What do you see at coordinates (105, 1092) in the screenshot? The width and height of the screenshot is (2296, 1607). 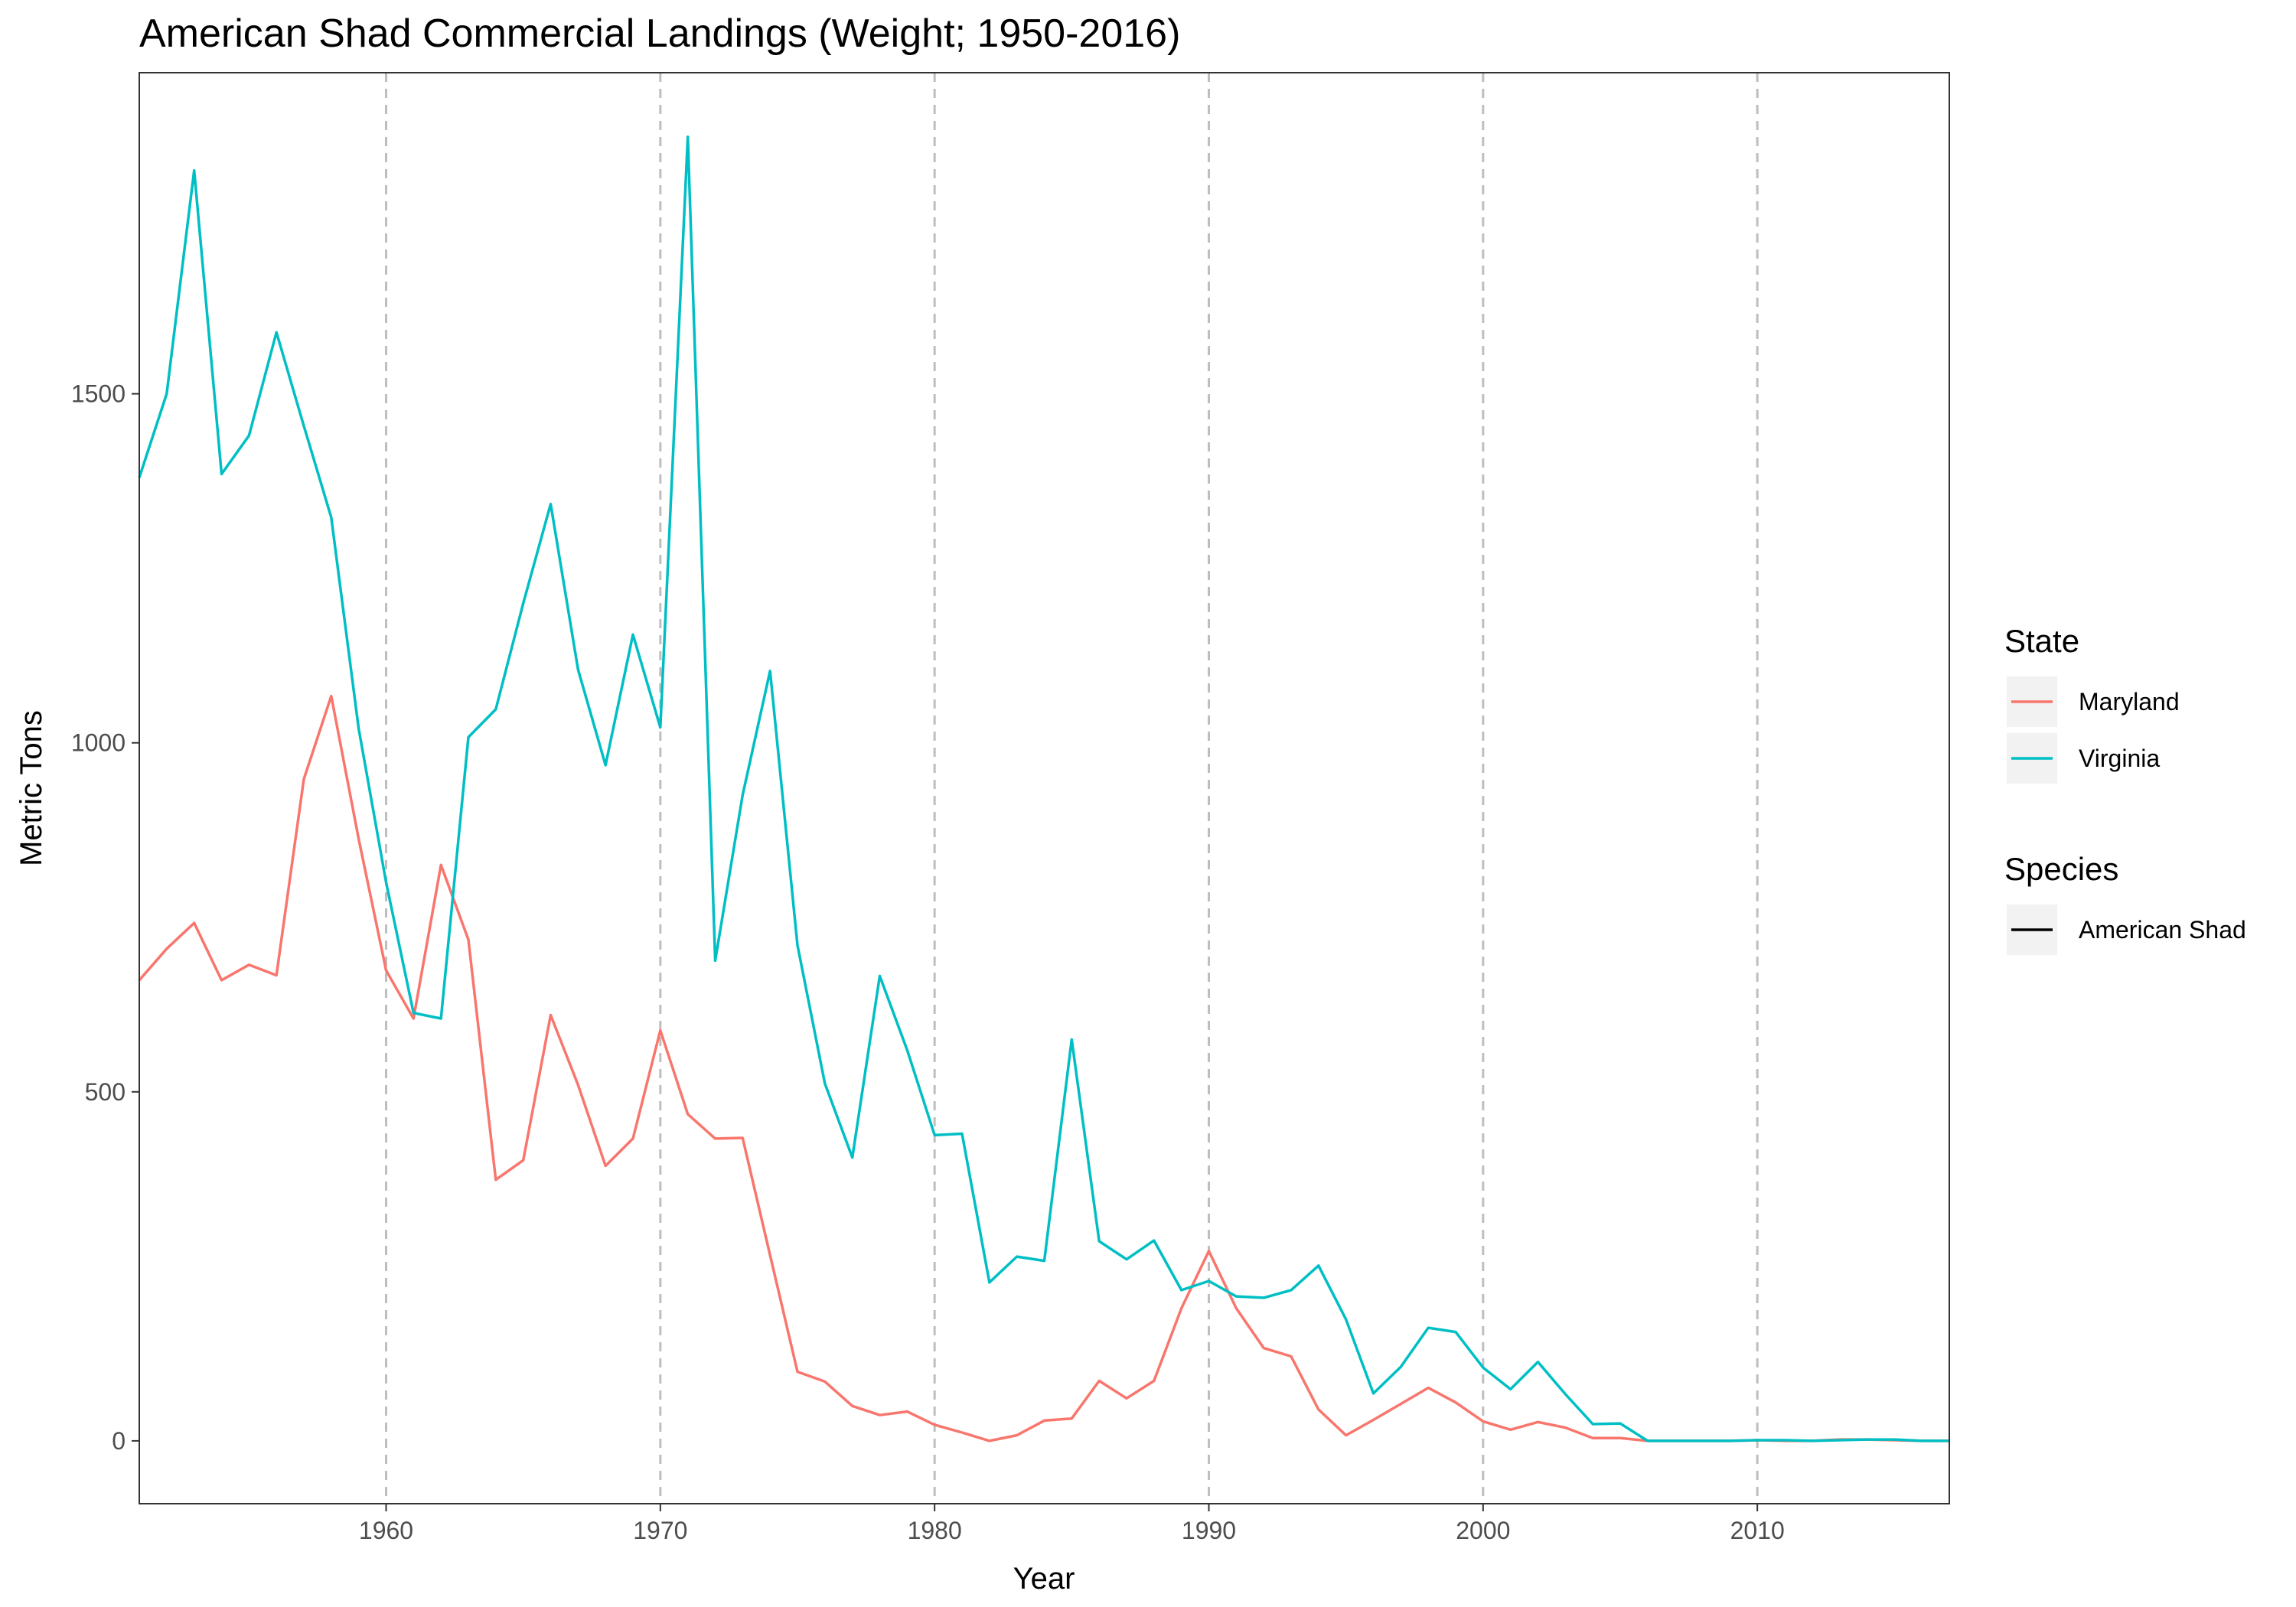 I see `y-tick-label: 500` at bounding box center [105, 1092].